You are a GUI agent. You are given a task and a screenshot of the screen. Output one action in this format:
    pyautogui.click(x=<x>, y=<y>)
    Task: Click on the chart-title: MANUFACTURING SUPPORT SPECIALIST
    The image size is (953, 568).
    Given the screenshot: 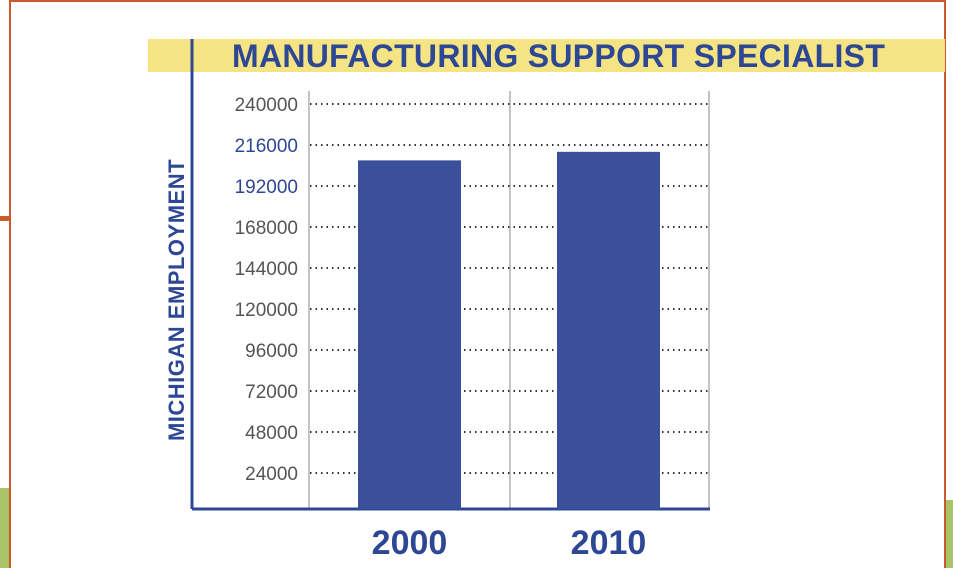 What is the action you would take?
    pyautogui.click(x=559, y=56)
    